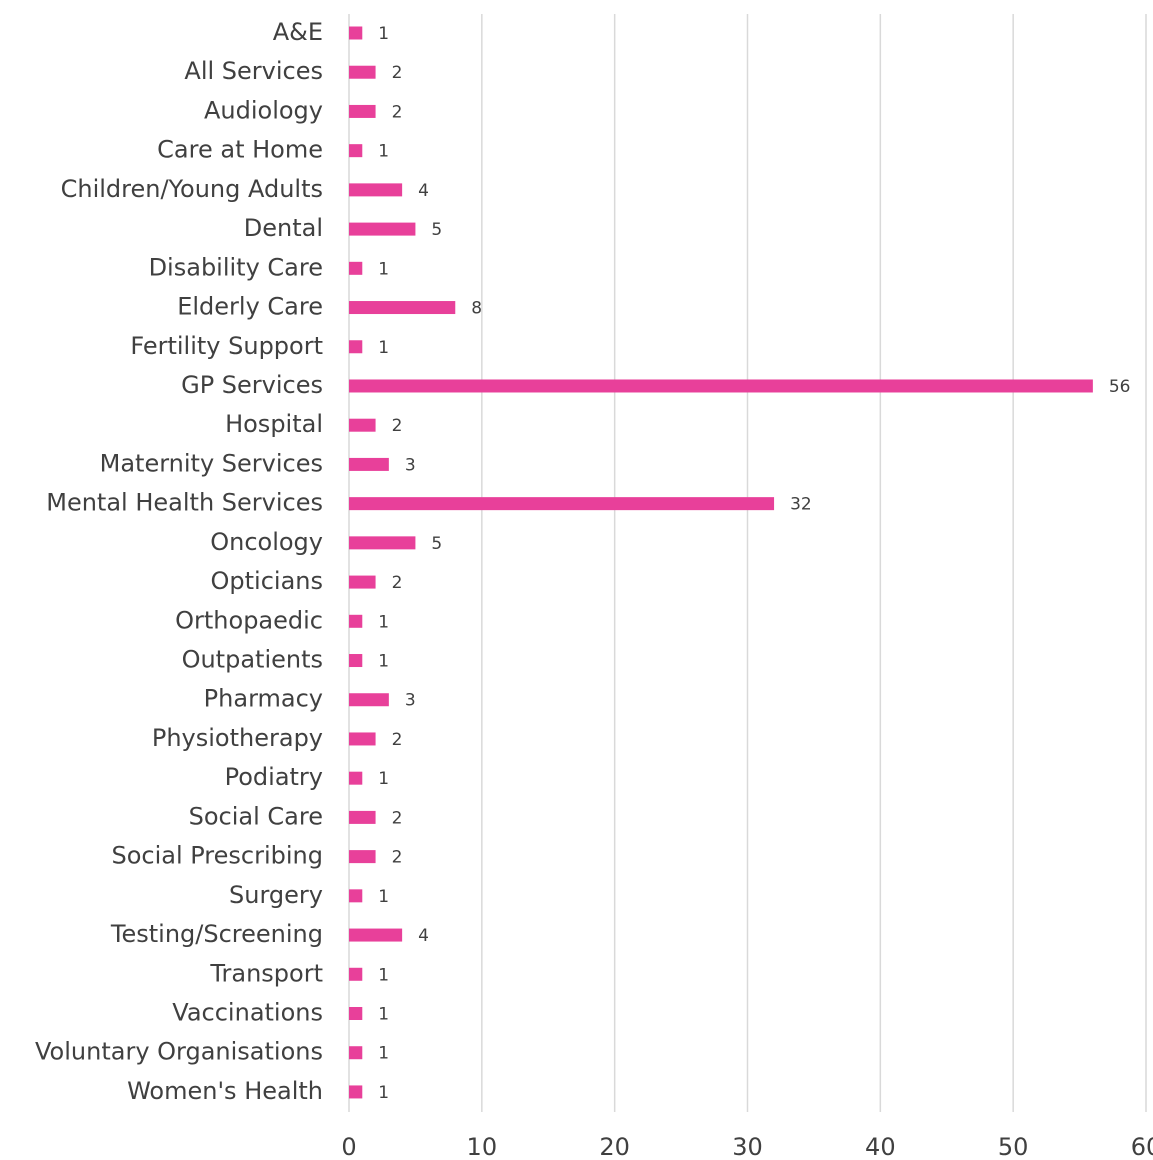 This screenshot has height=1160, width=1153. Describe the element at coordinates (266, 973) in the screenshot. I see `category-label: Transport` at that location.